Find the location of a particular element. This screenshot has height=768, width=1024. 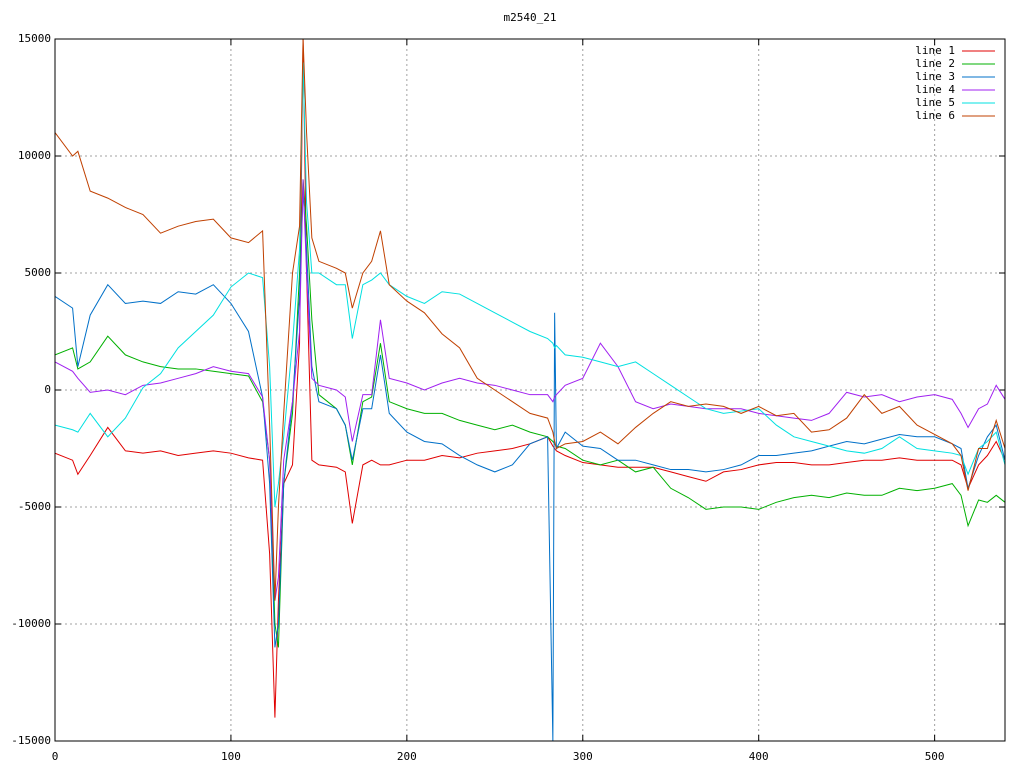

y-tick-label: 5000 is located at coordinates (38, 272).